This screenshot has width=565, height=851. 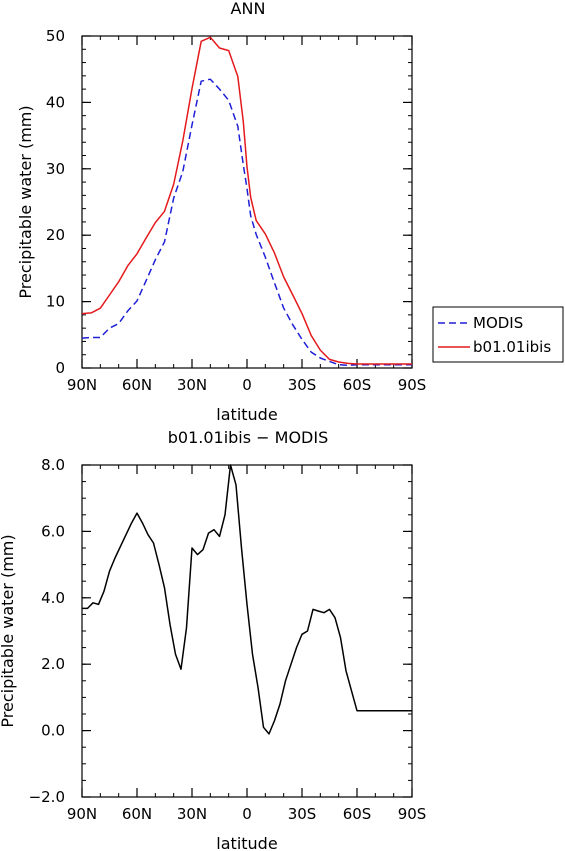 What do you see at coordinates (47, 797) in the screenshot?
I see `y-tick-label: −2.0` at bounding box center [47, 797].